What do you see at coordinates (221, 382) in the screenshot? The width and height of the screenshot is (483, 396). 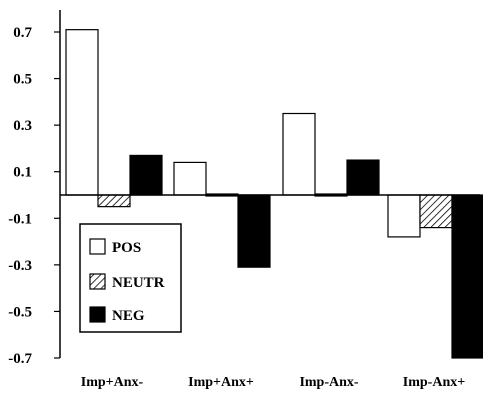 I see `x-tick-label: Imp+Anx+` at bounding box center [221, 382].